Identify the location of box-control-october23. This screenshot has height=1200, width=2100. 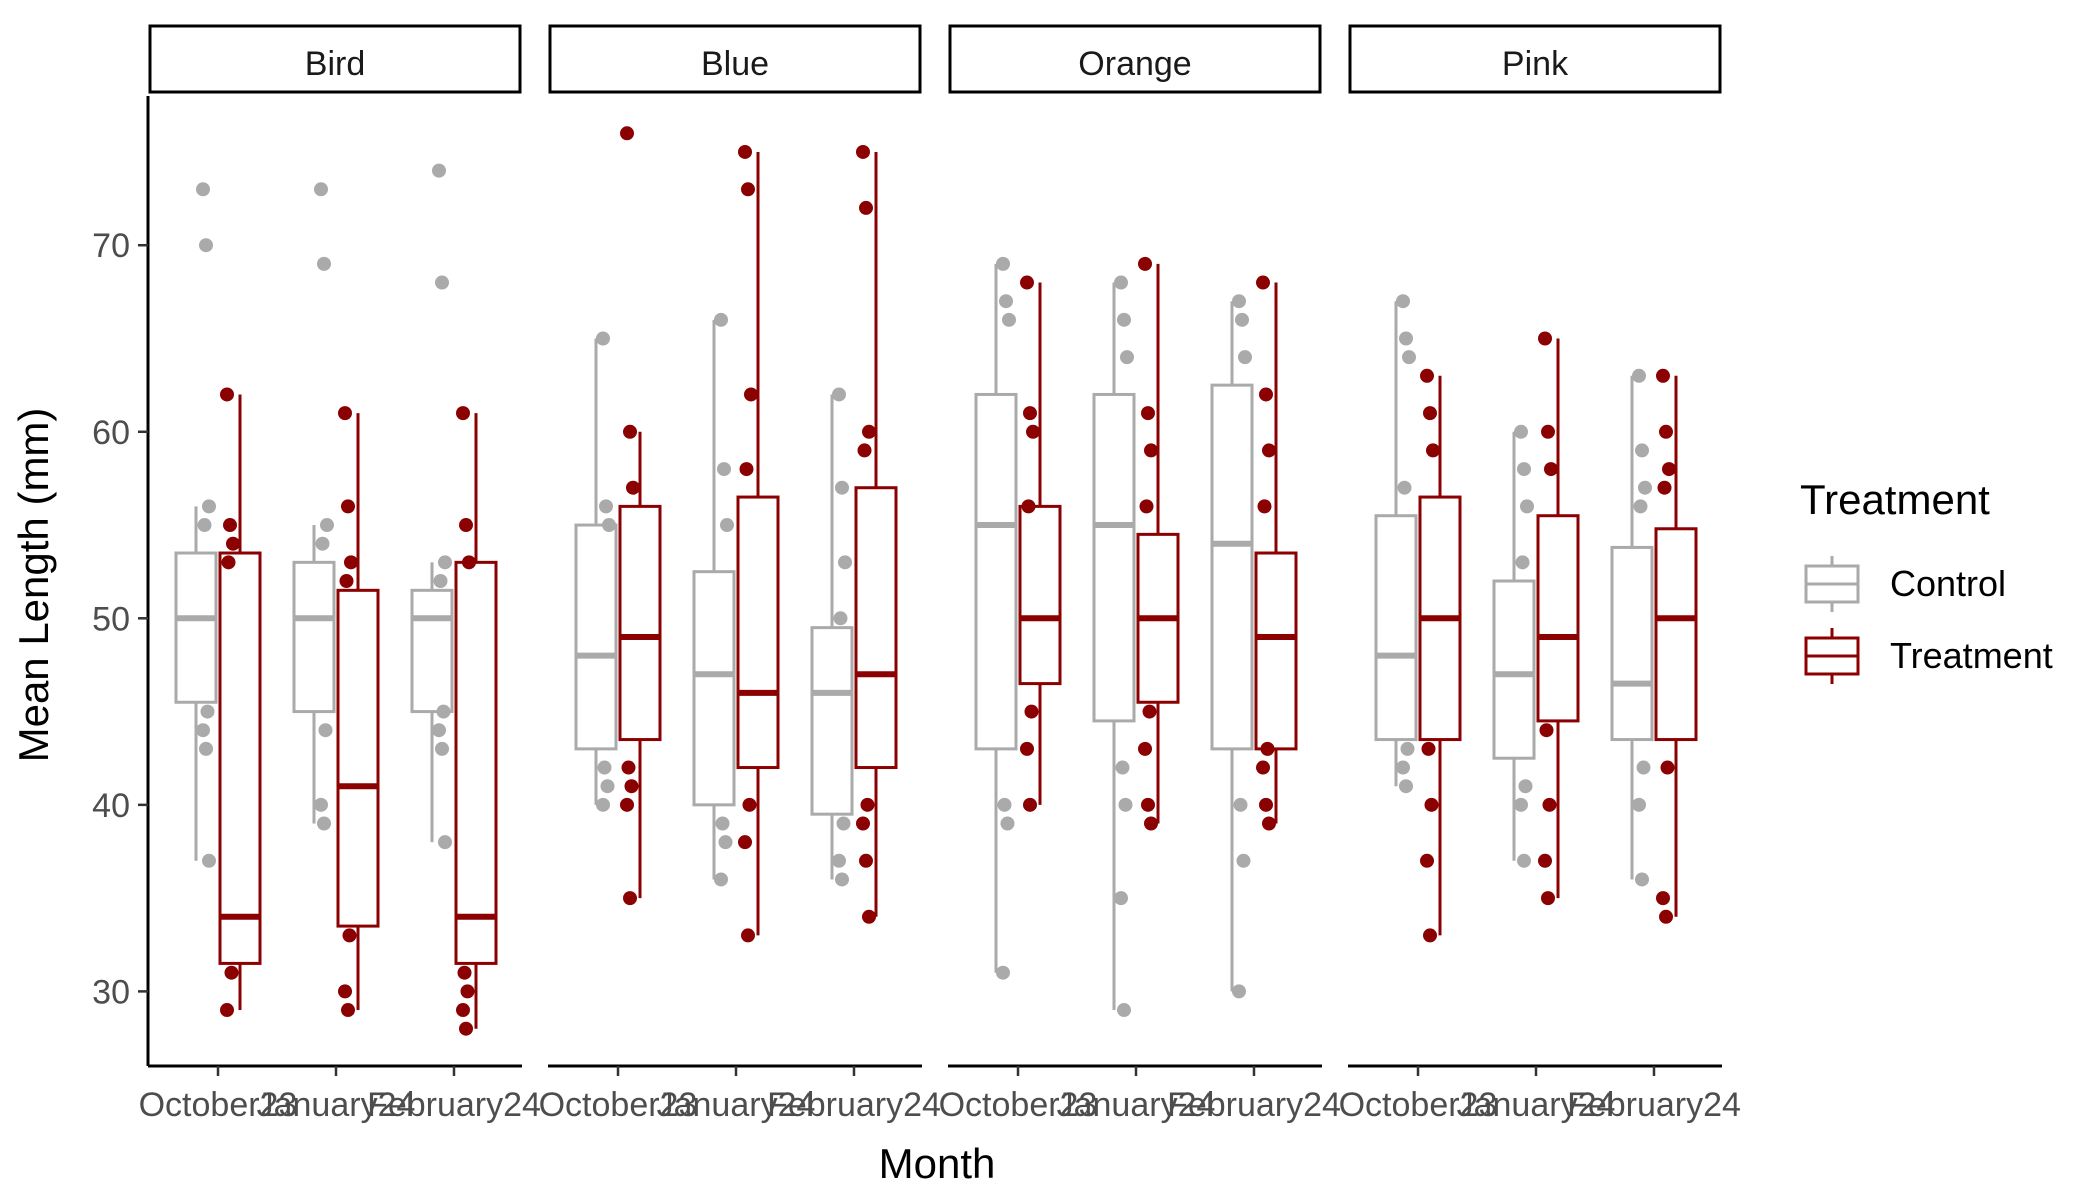
(196, 525).